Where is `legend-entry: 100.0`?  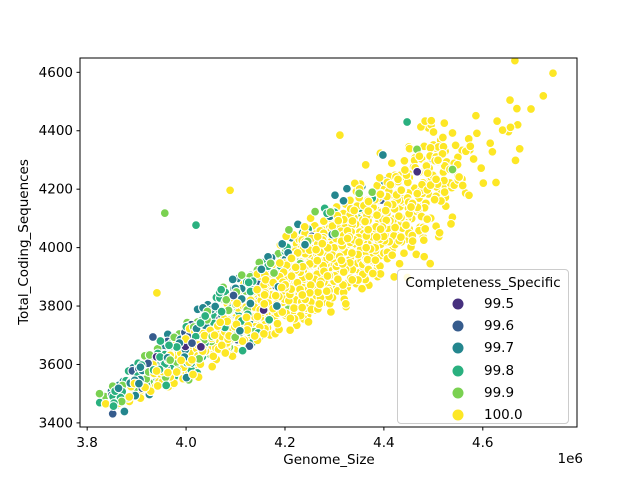 legend-entry: 100.0 is located at coordinates (483, 415).